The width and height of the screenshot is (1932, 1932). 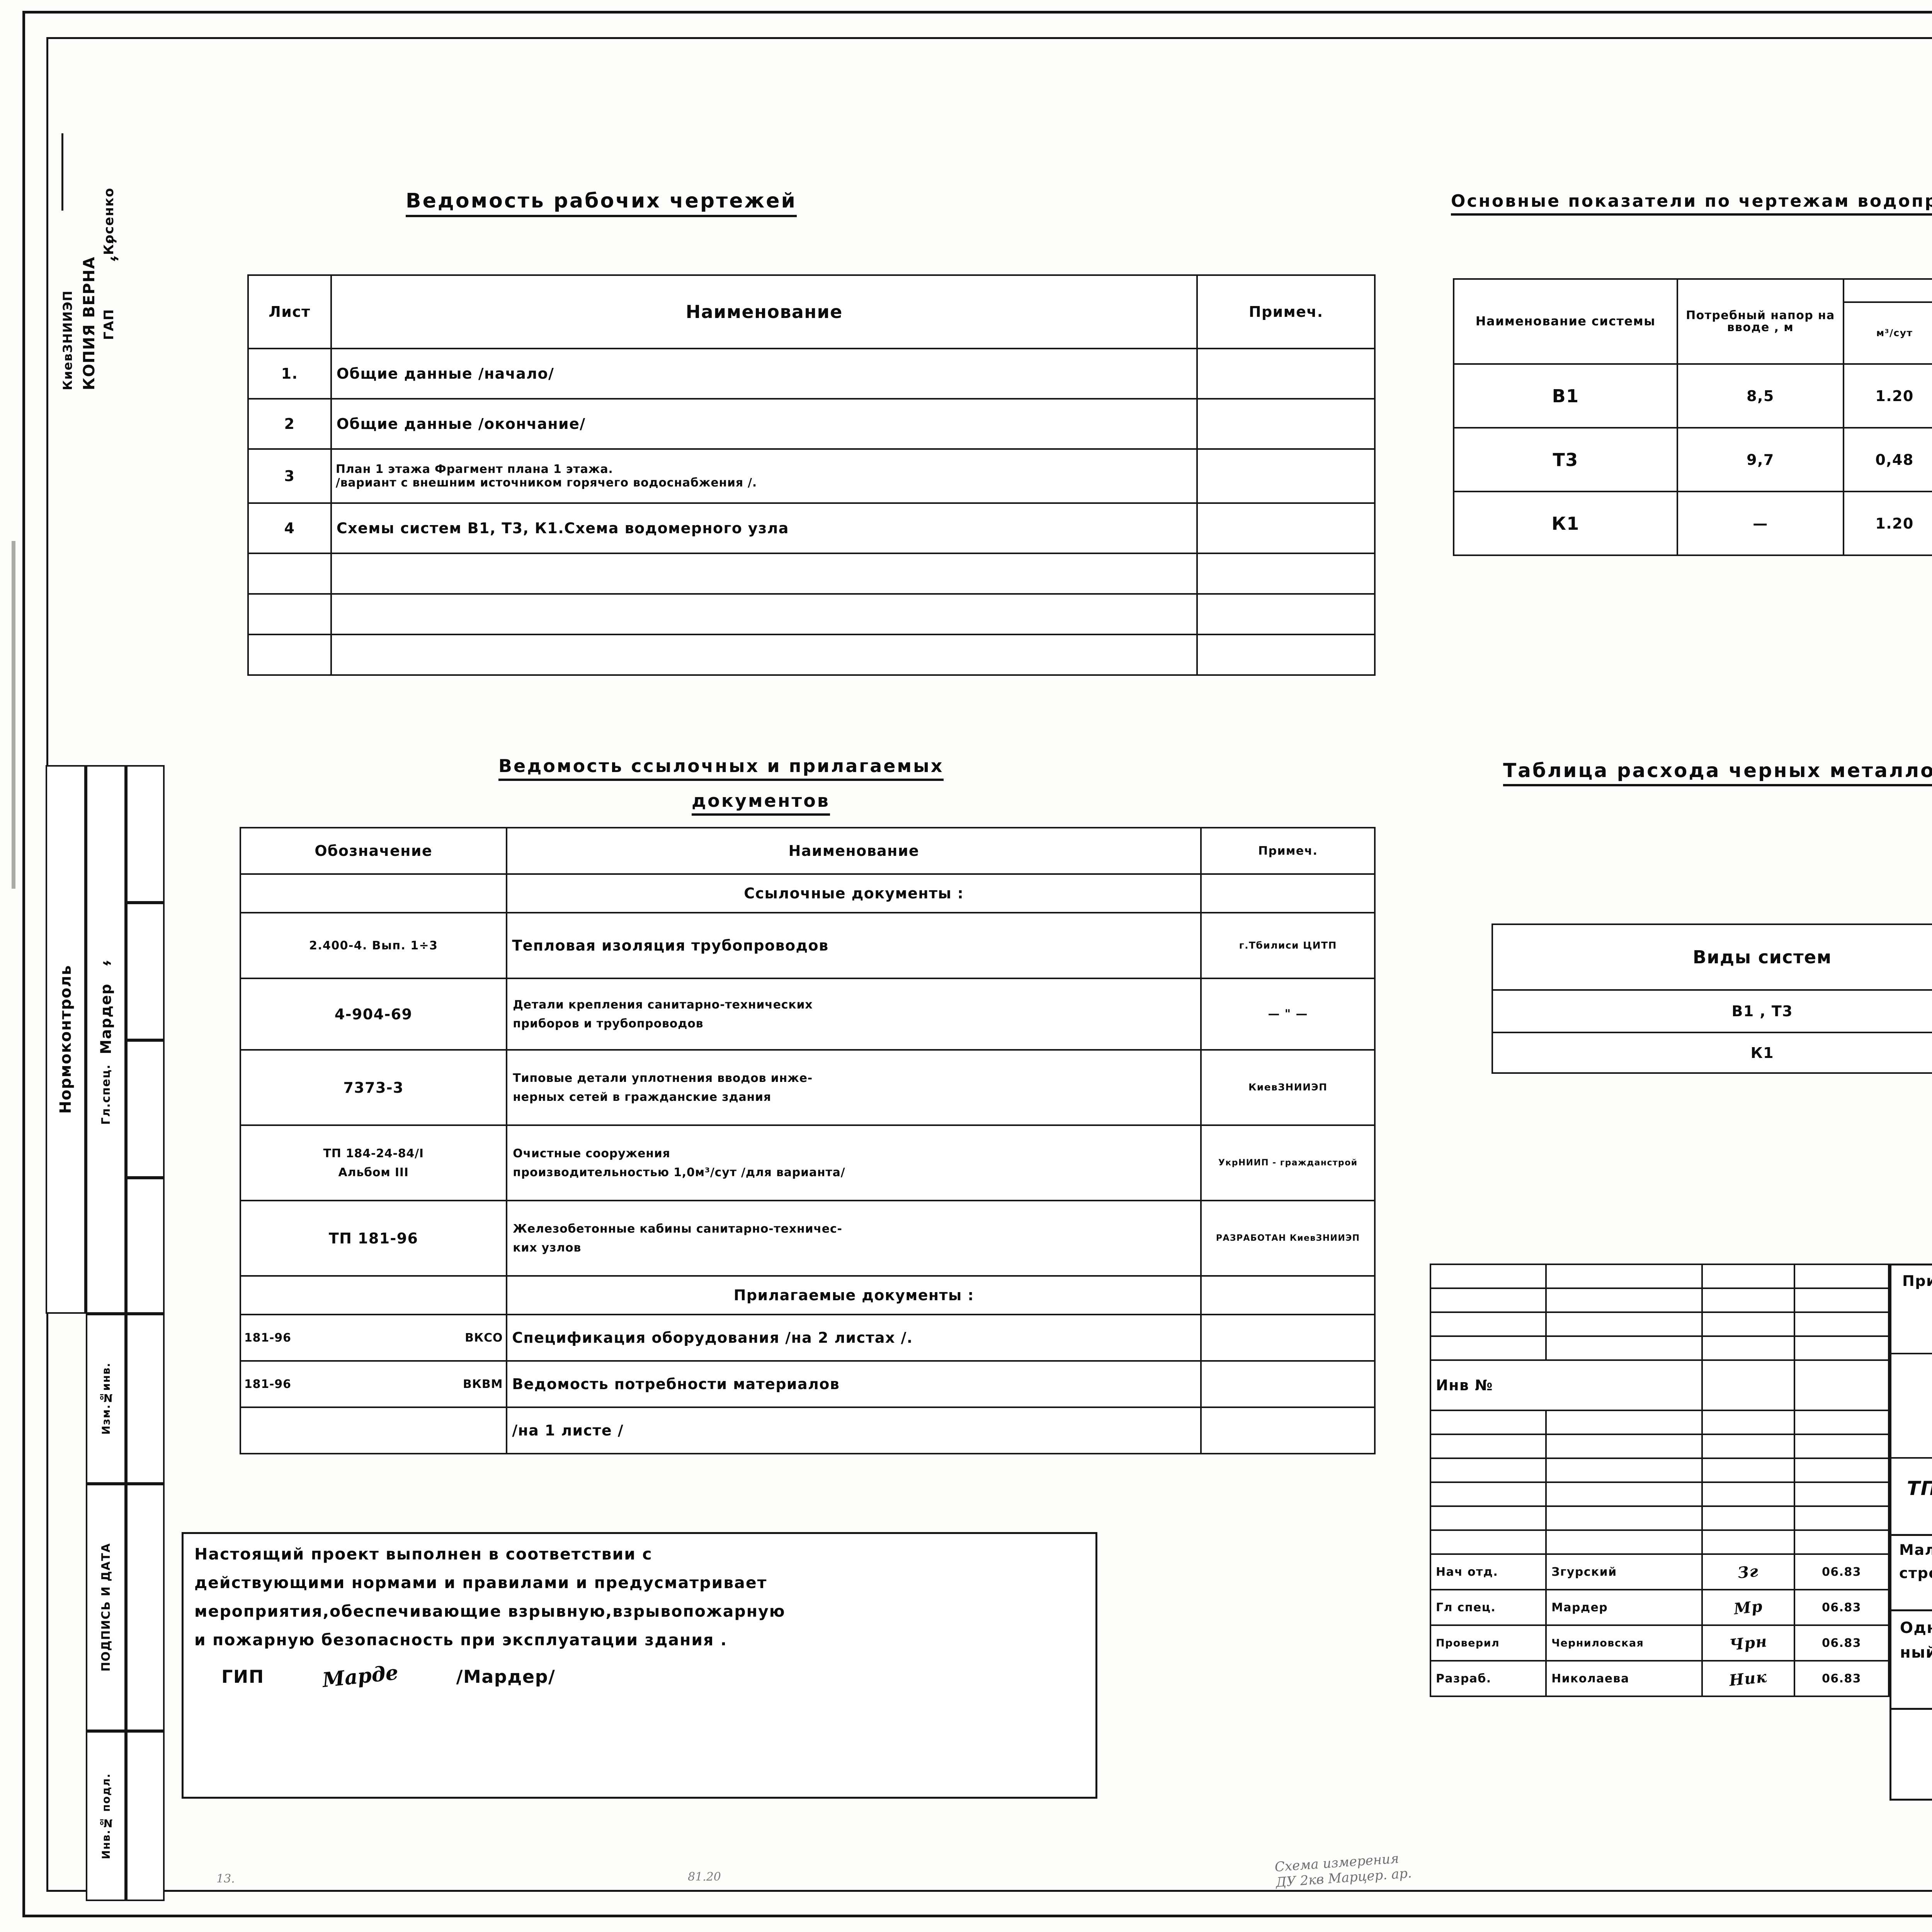 I want to click on cell-pressure: —, so click(x=1760, y=524).